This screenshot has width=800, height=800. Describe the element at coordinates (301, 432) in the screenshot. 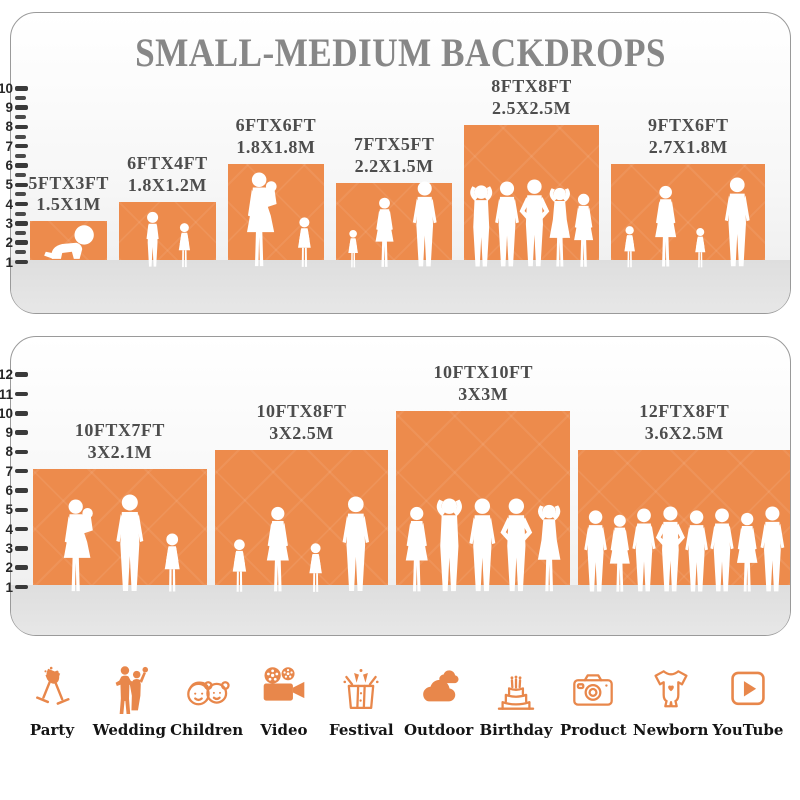

I see `backdrop-size-m: 3X2.5M` at that location.